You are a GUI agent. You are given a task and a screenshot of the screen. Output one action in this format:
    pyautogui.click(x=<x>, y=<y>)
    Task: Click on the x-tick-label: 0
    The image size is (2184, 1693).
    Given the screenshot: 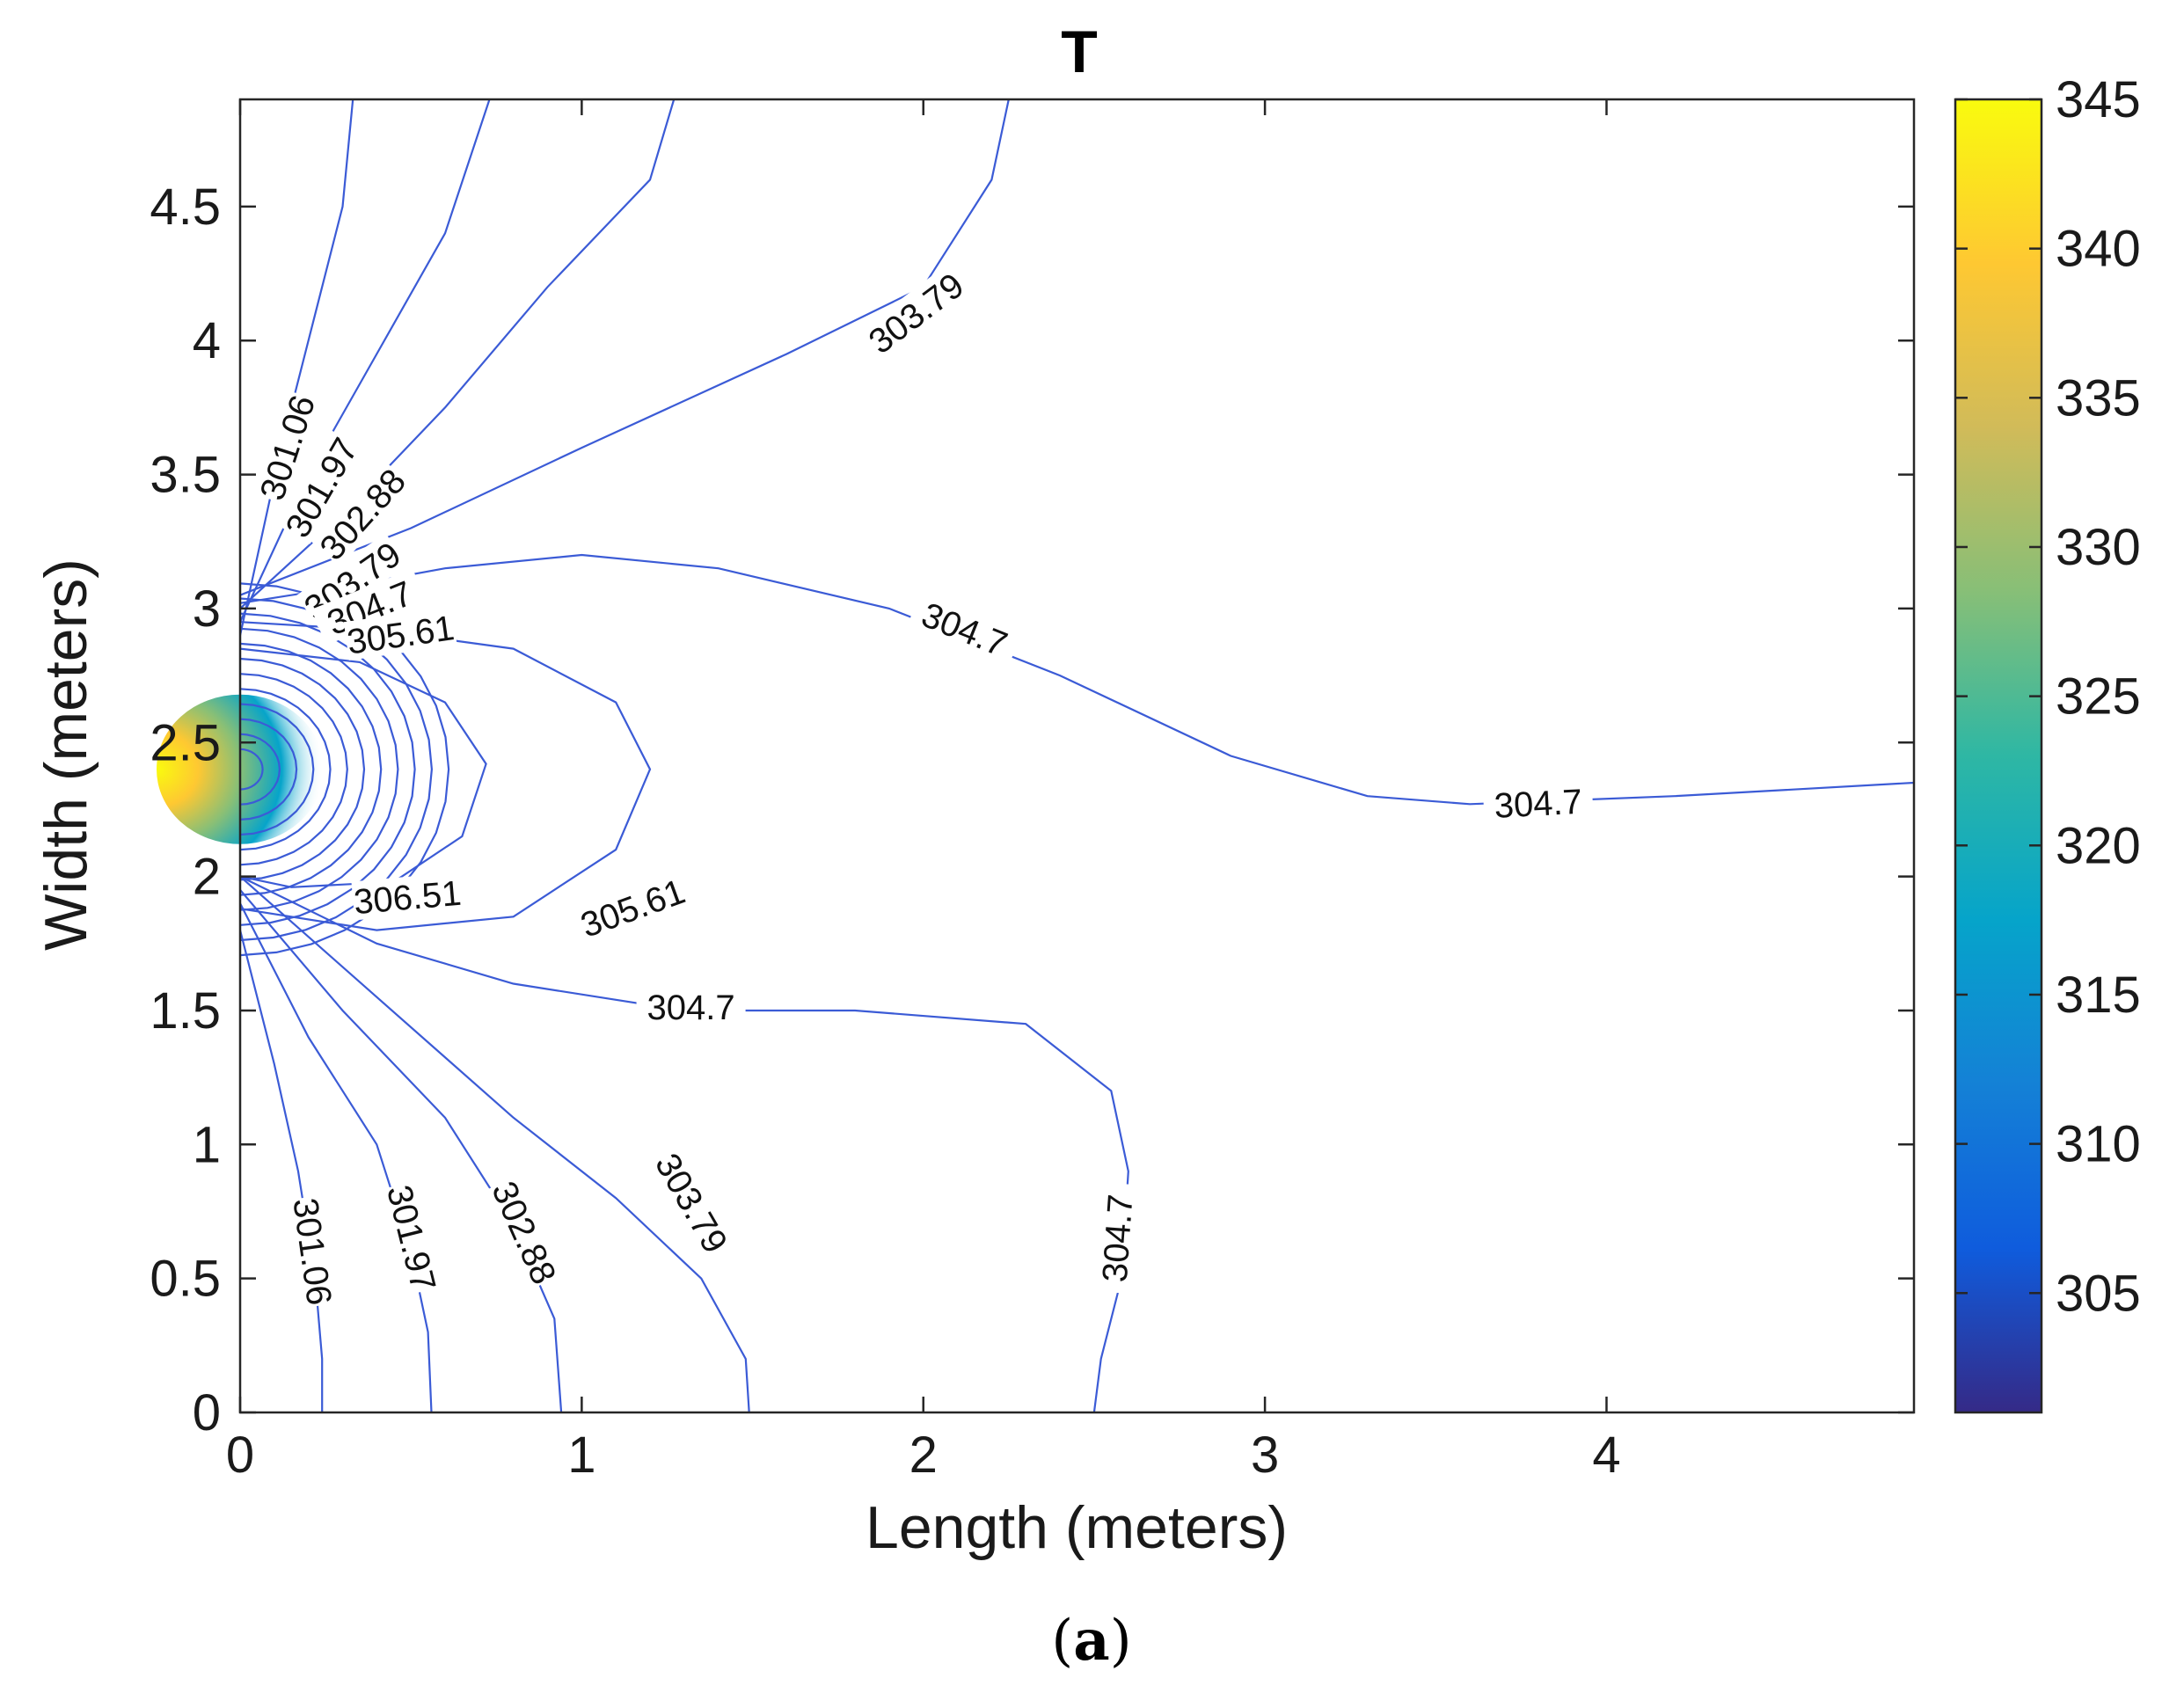 What is the action you would take?
    pyautogui.click(x=240, y=1456)
    